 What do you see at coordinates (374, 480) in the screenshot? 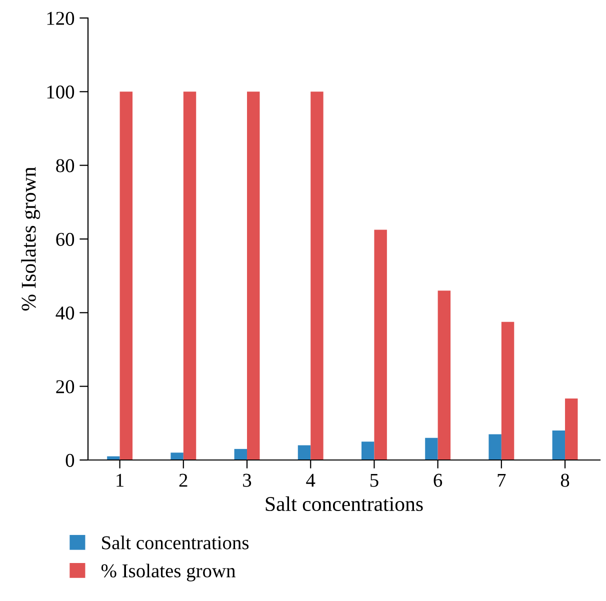
I see `x-tick-label: 5` at bounding box center [374, 480].